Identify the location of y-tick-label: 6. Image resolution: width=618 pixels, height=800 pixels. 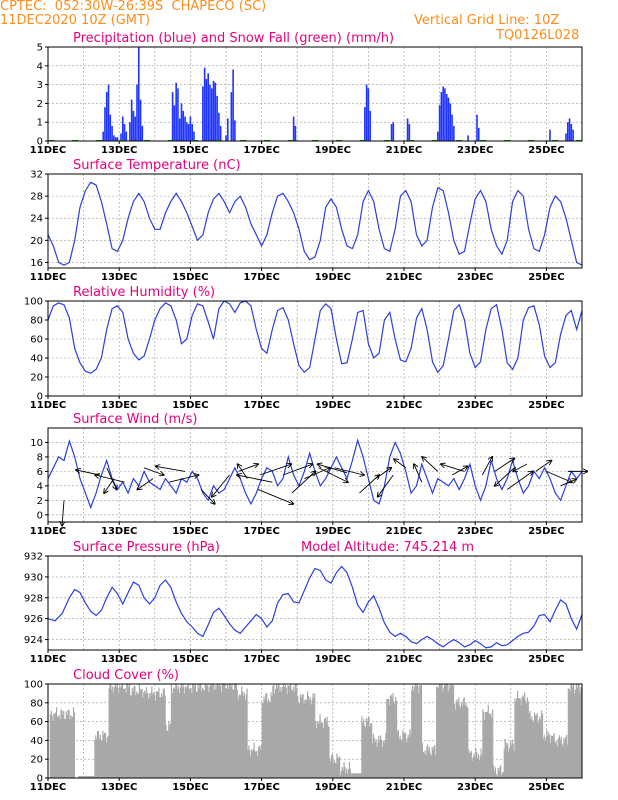
(40, 472).